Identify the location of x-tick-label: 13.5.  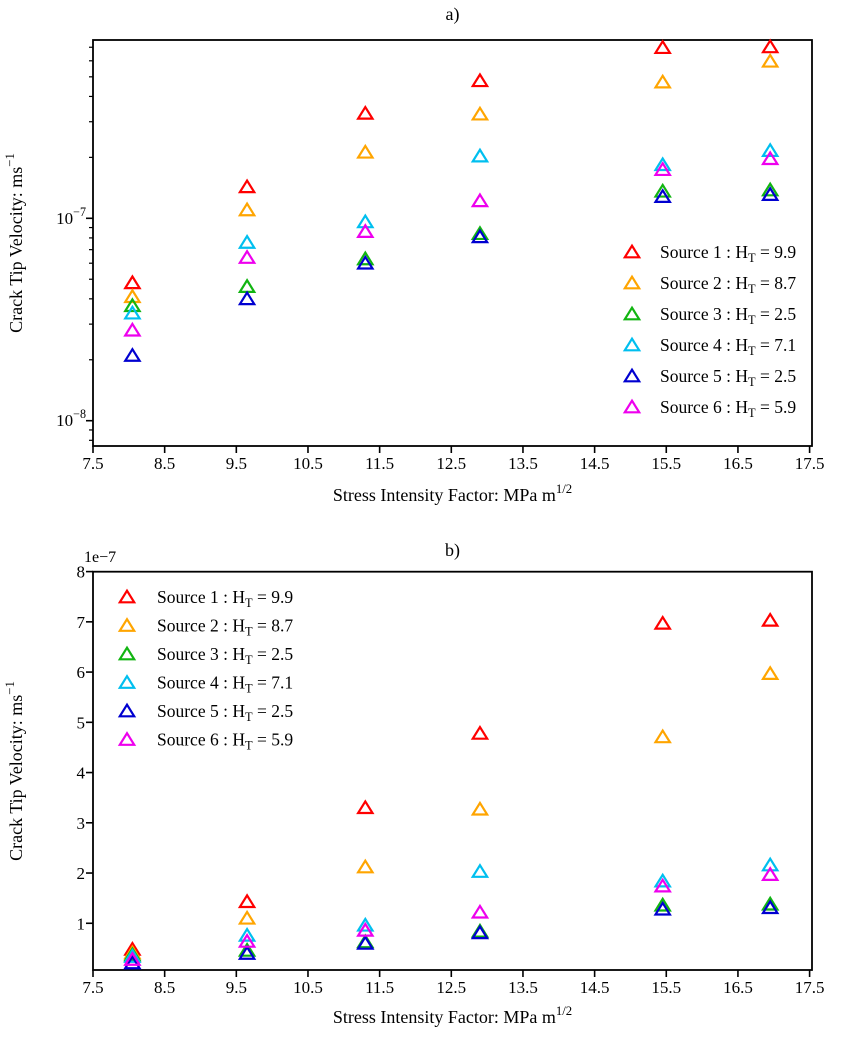
(523, 463).